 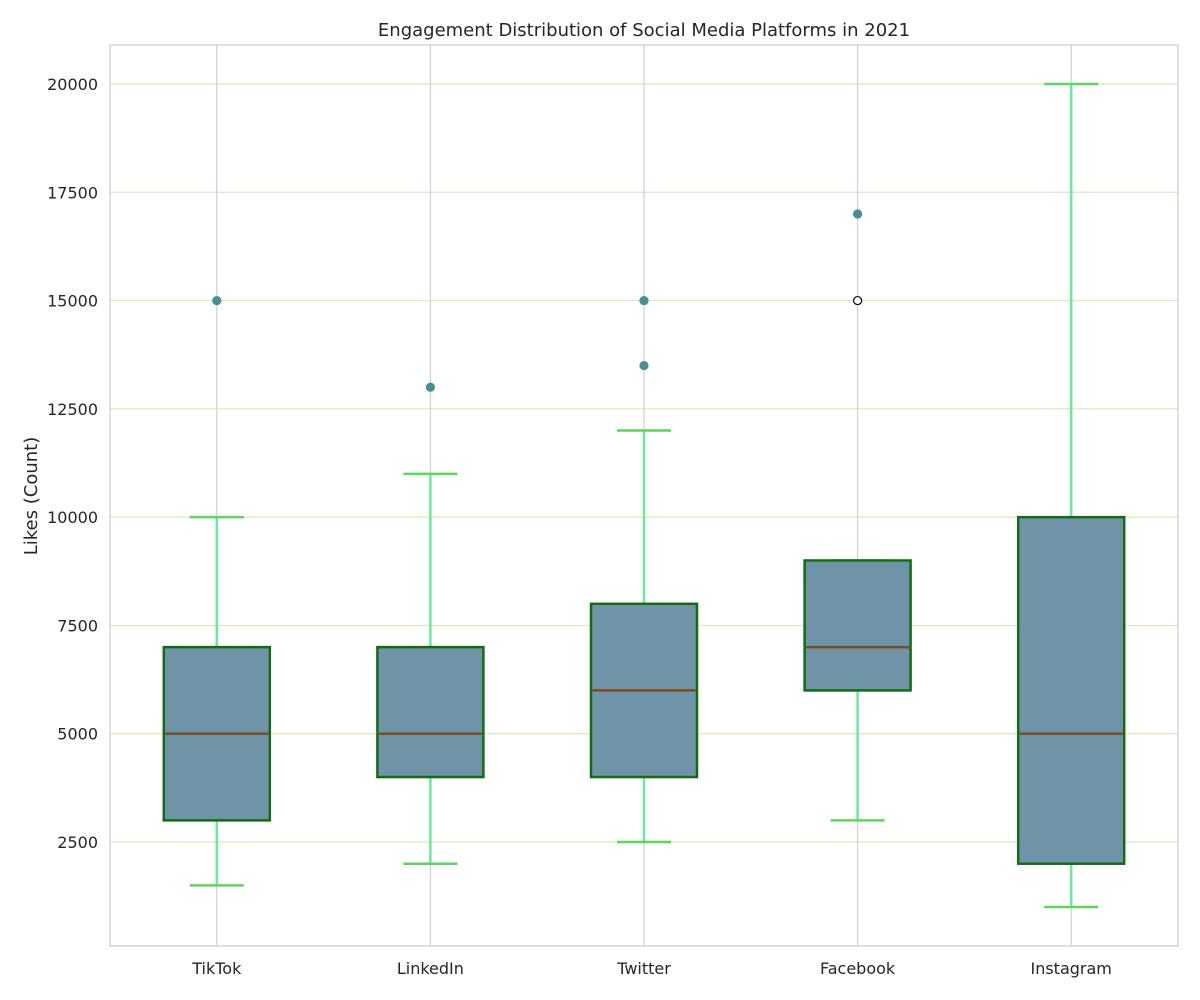 I want to click on x-tick-label: LinkedIn, so click(x=430, y=968).